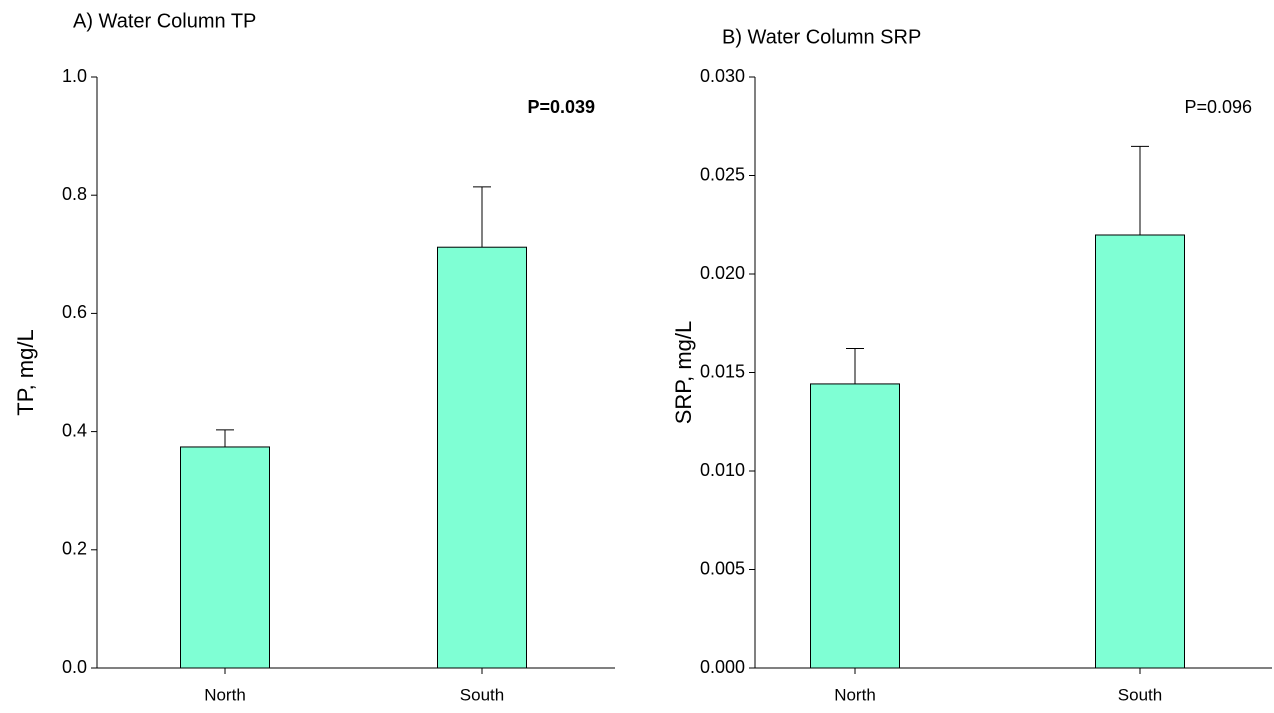 The image size is (1274, 713). I want to click on y-tick-label: 0.020, so click(722, 273).